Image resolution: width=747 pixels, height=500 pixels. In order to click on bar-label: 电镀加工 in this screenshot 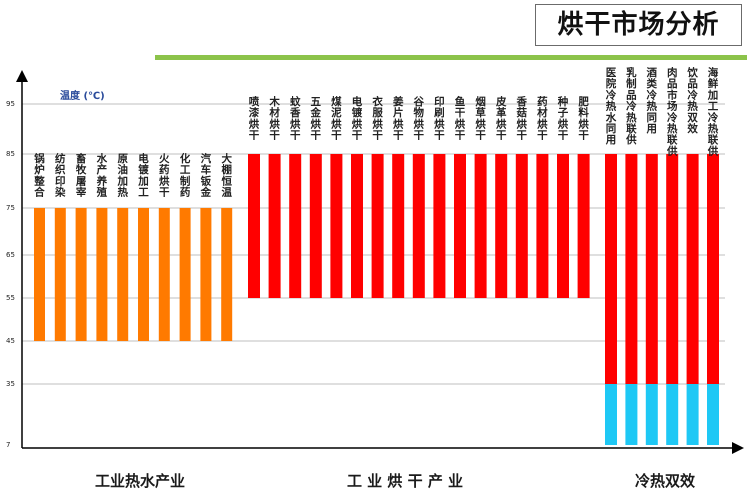, I will do `click(143, 175)`.